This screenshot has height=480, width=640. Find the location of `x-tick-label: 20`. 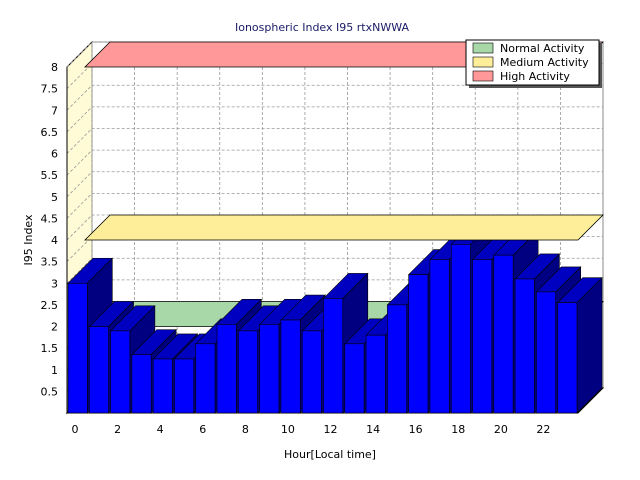

x-tick-label: 20 is located at coordinates (501, 429).